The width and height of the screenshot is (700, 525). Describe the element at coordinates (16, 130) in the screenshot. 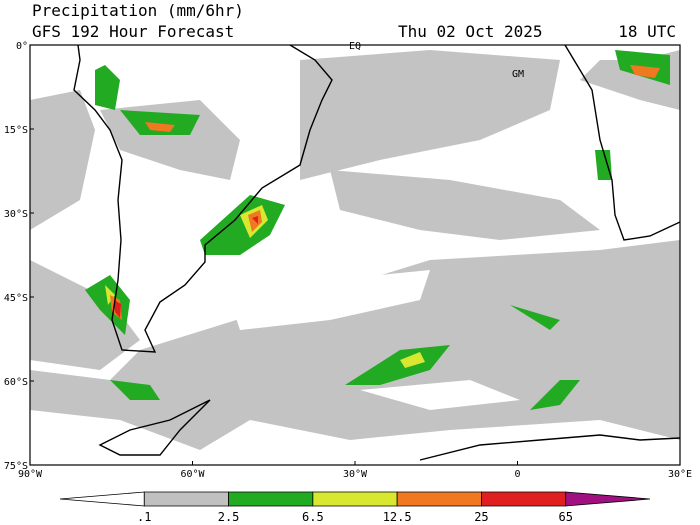

I see `latitude-label: 15°S` at that location.